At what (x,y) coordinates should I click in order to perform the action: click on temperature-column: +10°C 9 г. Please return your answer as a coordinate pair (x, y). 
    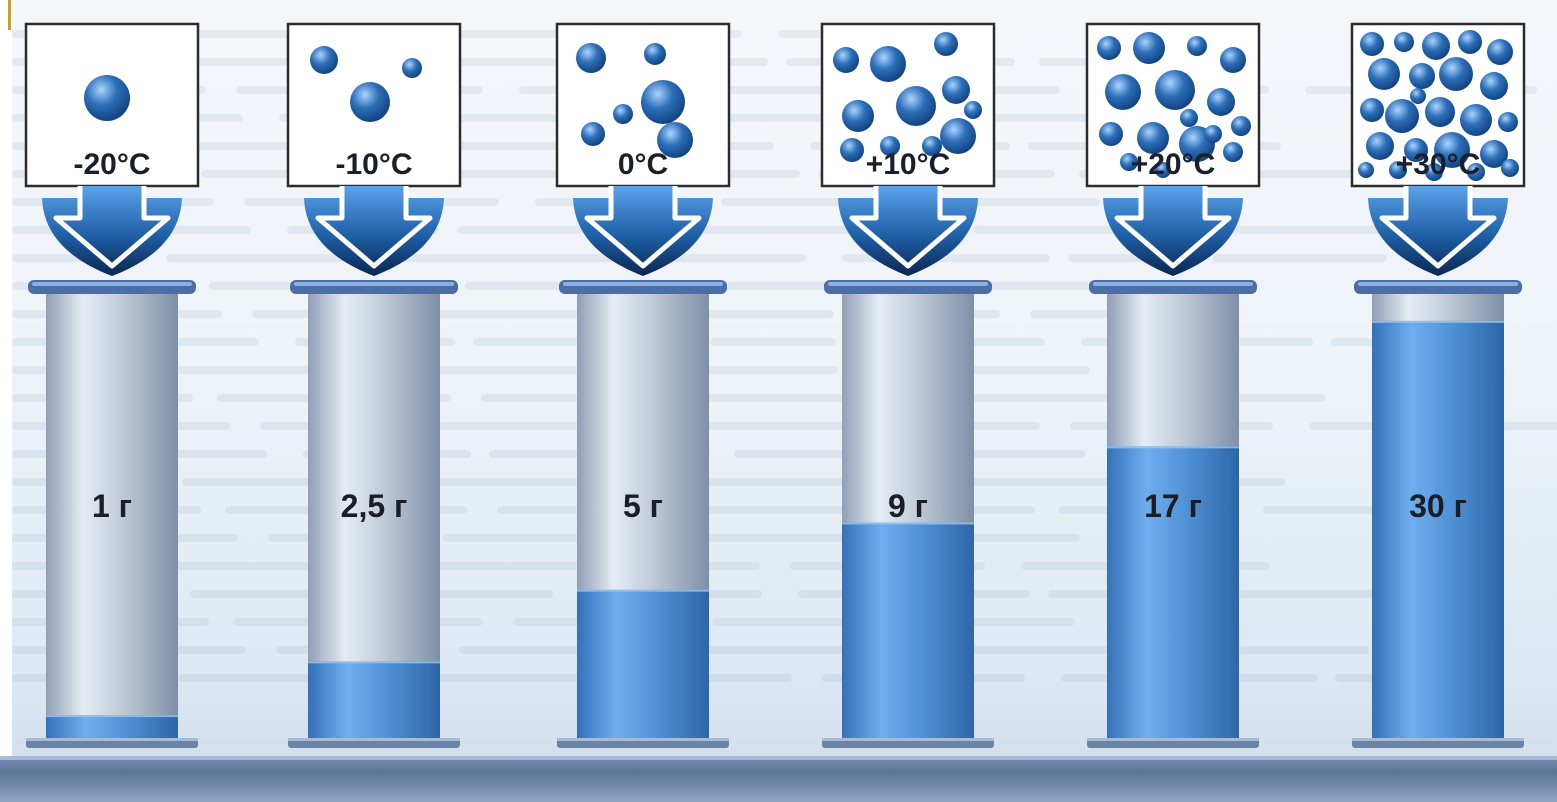
    Looking at the image, I should click on (908, 380).